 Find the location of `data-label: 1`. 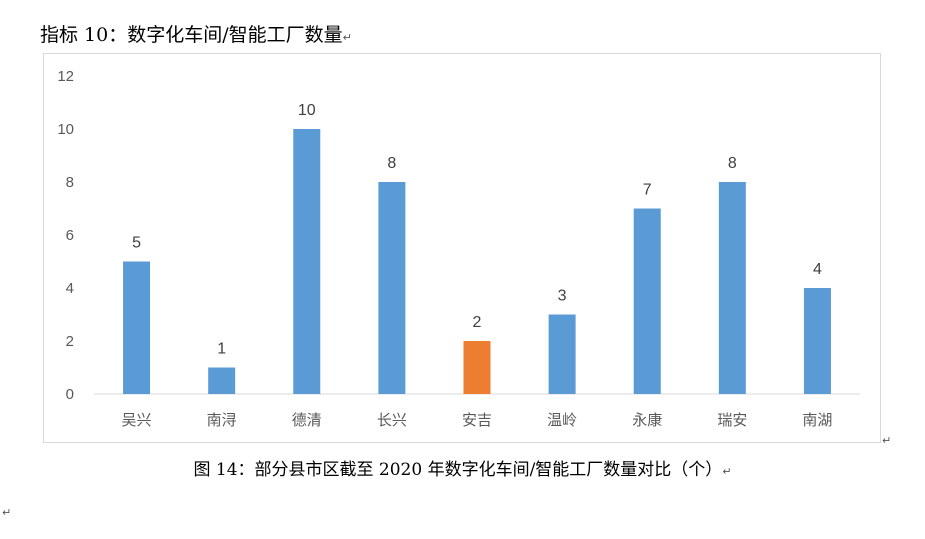

data-label: 1 is located at coordinates (221, 349).